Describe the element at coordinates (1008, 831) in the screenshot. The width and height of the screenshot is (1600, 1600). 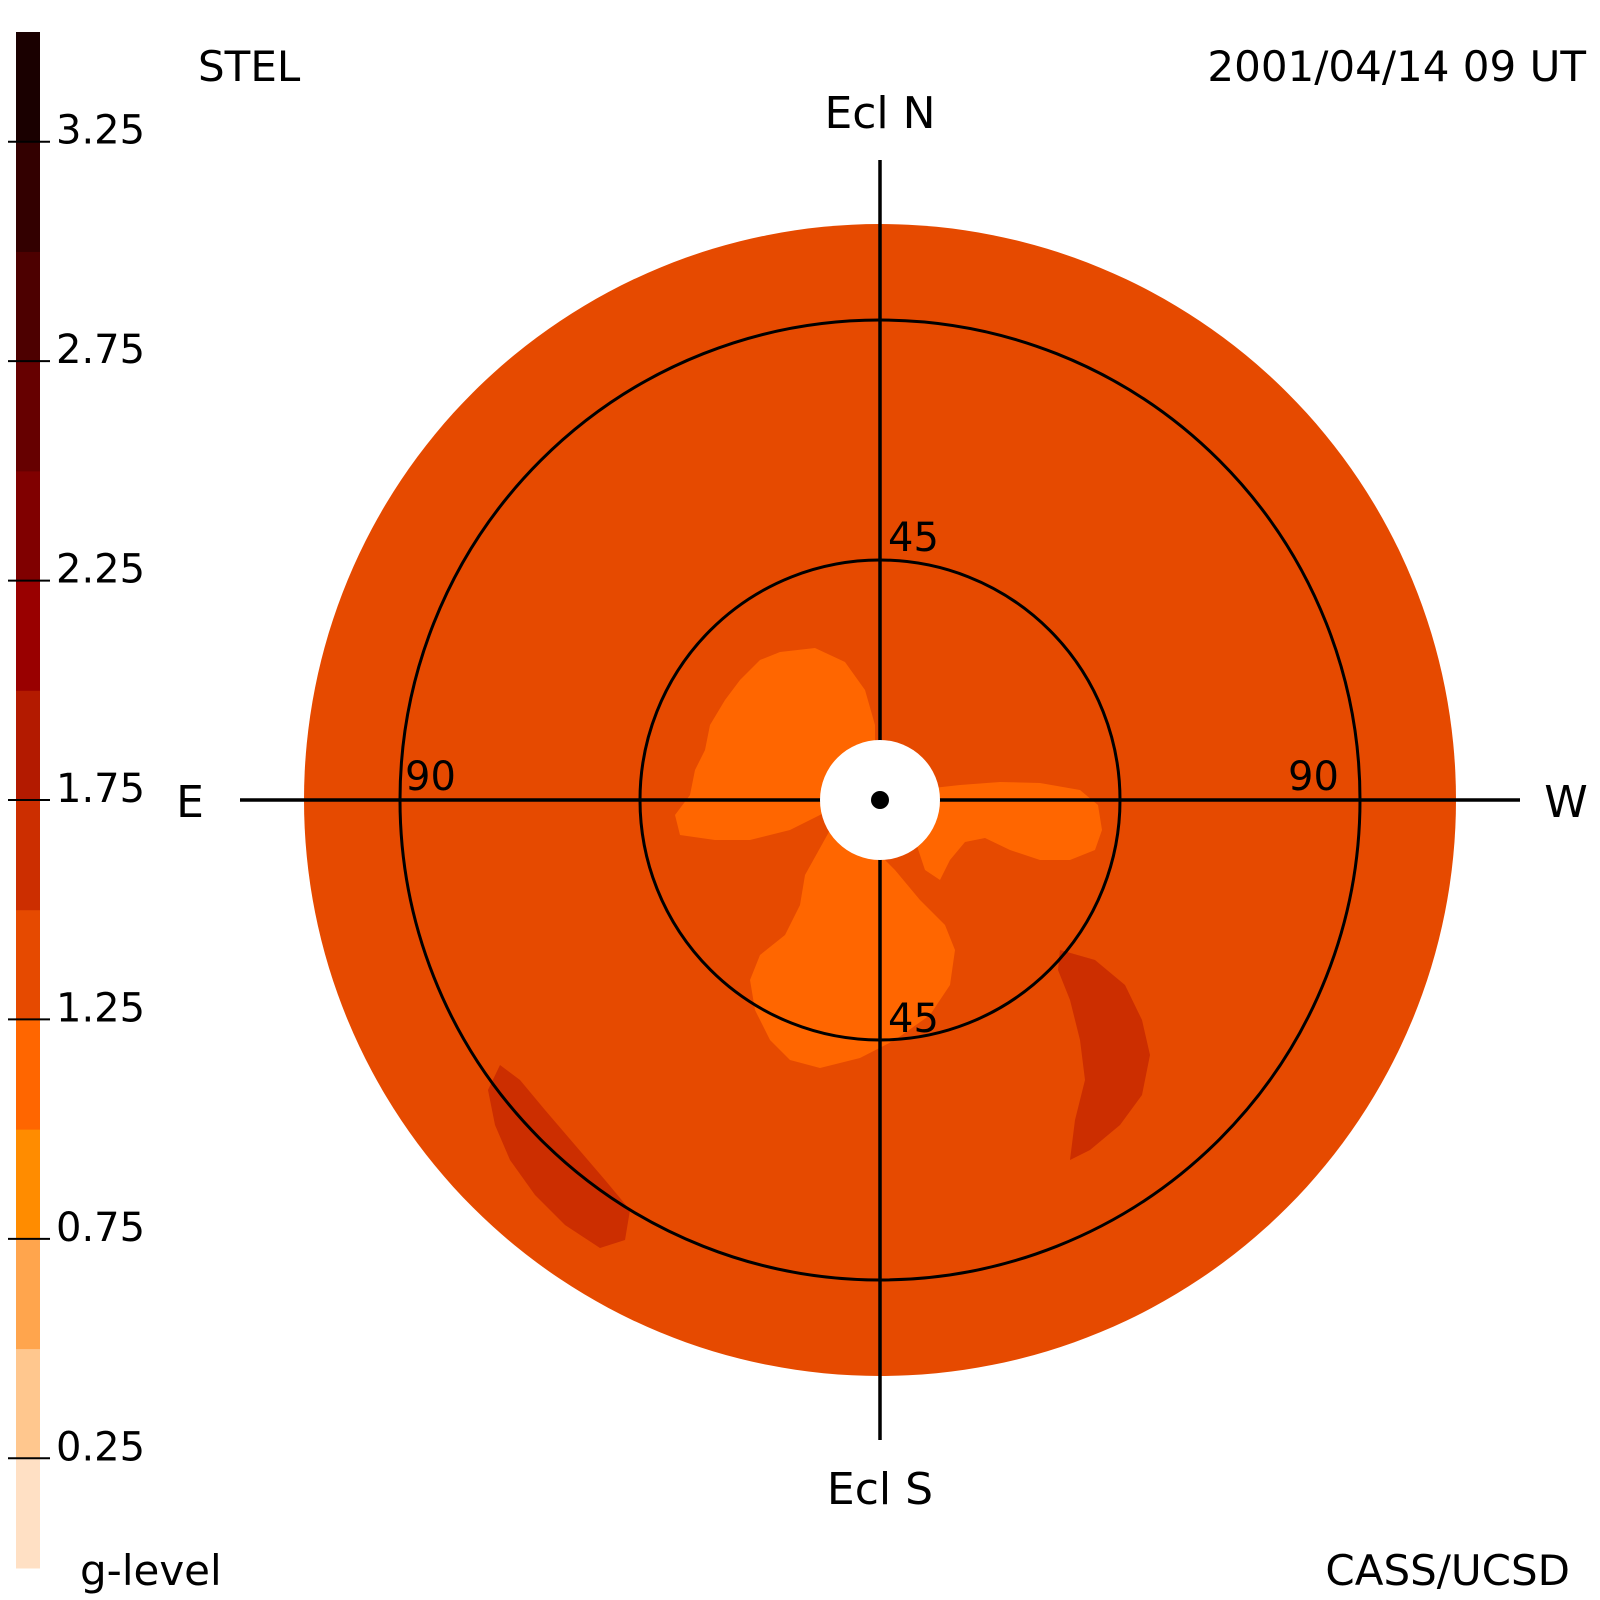
I see `bright-blob-east` at that location.